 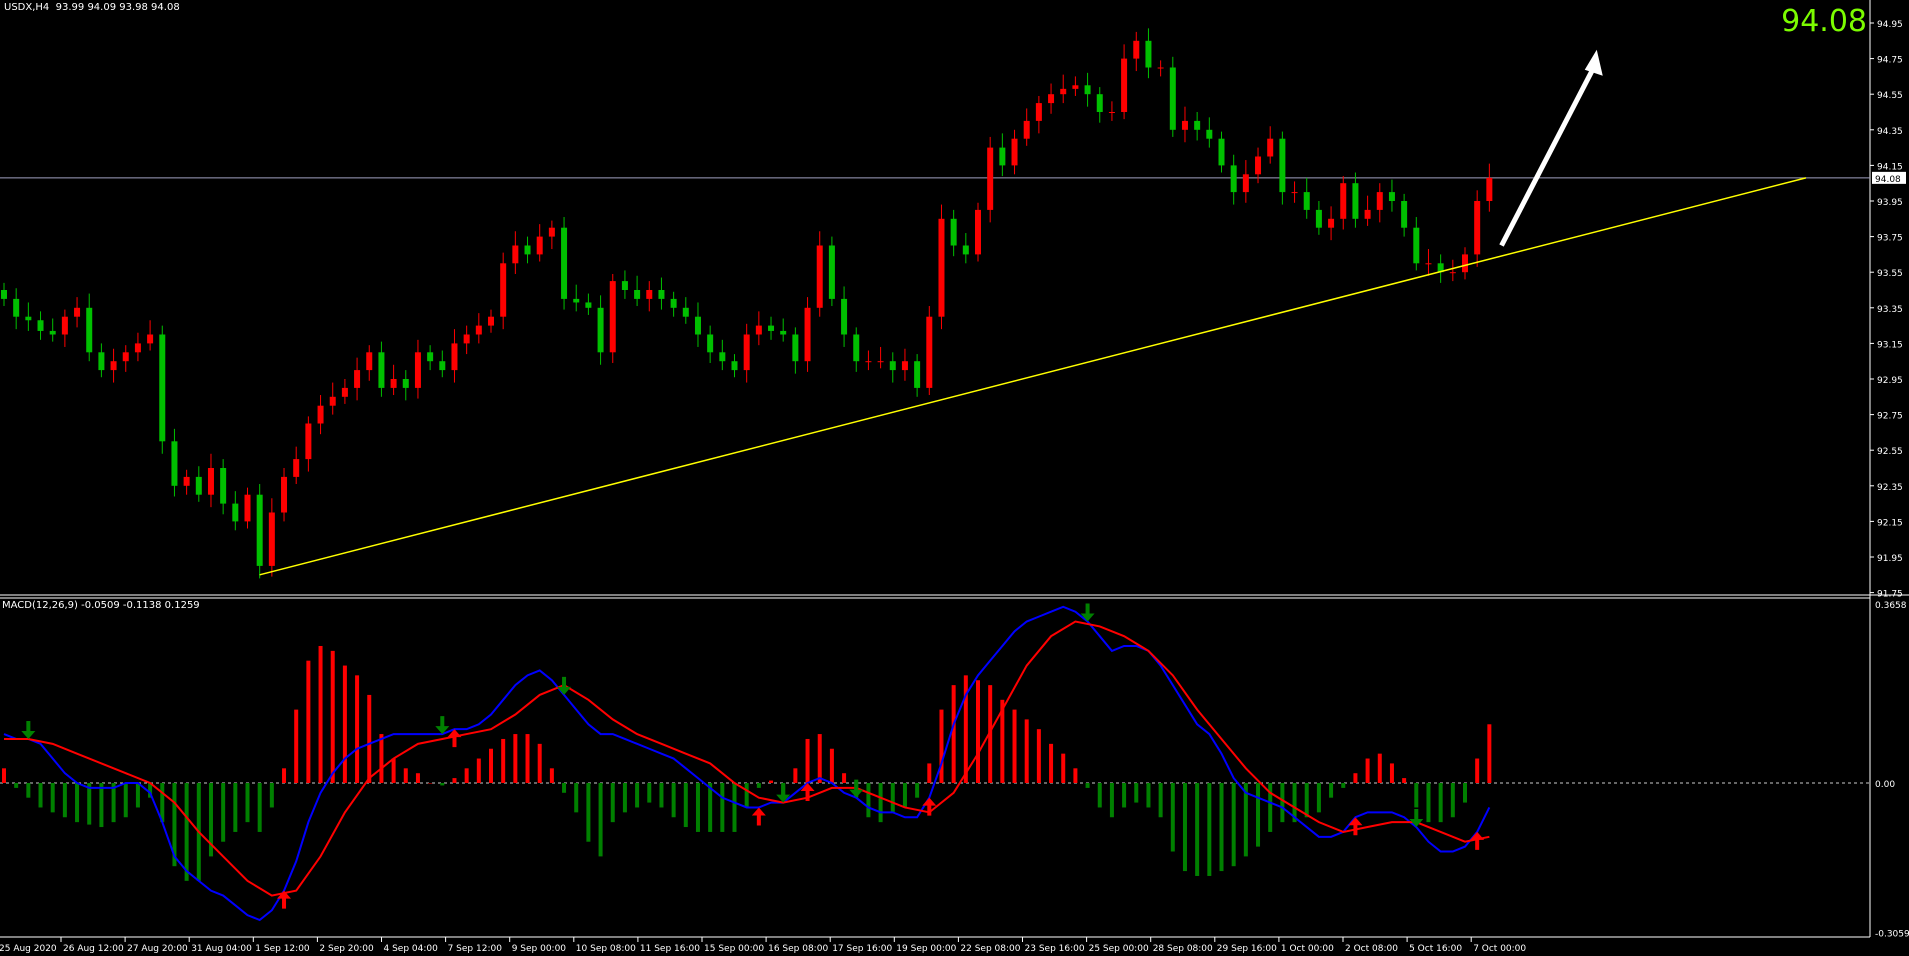 I want to click on time-tick-label: 9 Sep 00:00, so click(x=539, y=949).